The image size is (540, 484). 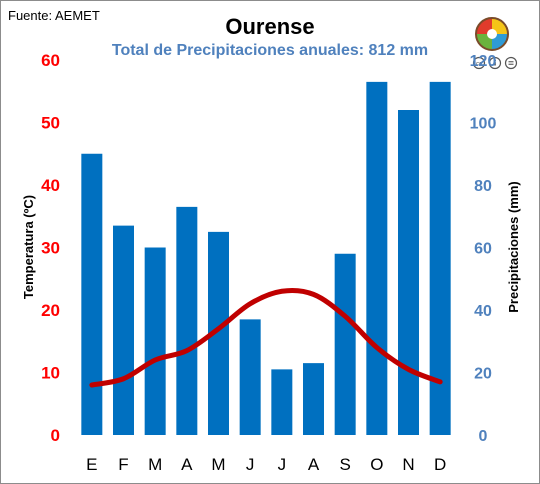 I want to click on right-axis-ticks: 0 20 40 60 80 100 120, so click(x=483, y=249).